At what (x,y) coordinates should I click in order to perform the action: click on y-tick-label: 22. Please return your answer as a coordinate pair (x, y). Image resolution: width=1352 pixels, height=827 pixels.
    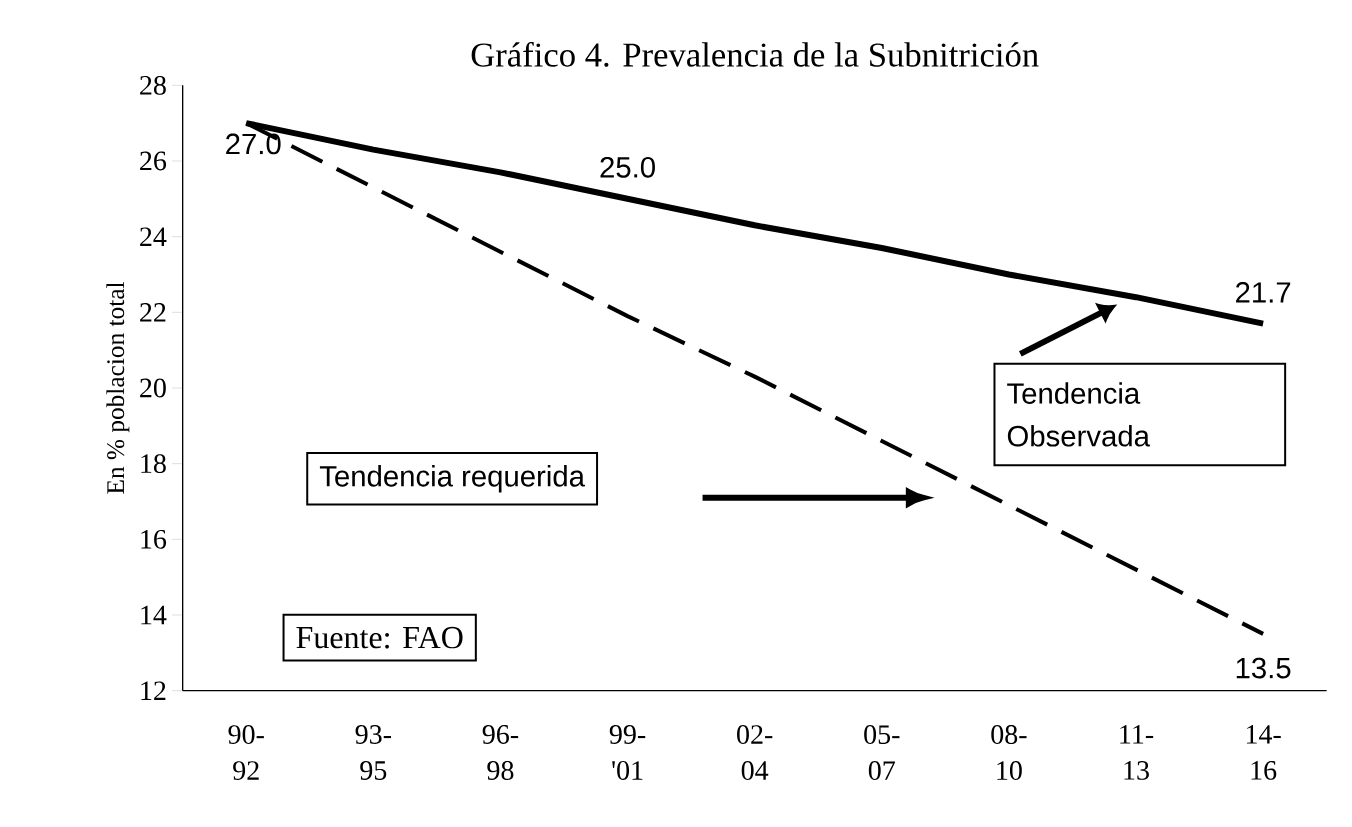
    Looking at the image, I should click on (153, 312).